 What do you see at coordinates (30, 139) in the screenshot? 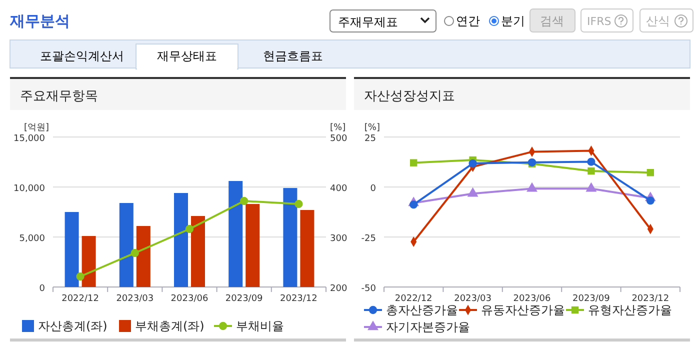
I see `y-tick-label: 15,000` at bounding box center [30, 139].